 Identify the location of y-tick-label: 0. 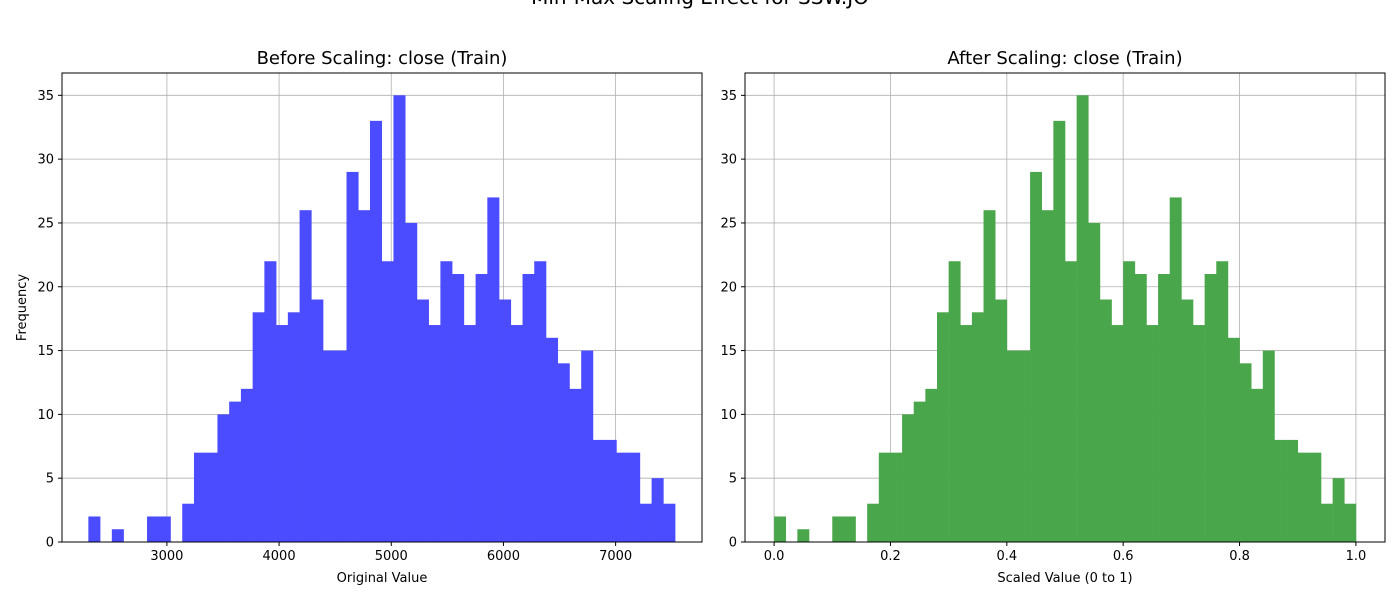
(733, 543).